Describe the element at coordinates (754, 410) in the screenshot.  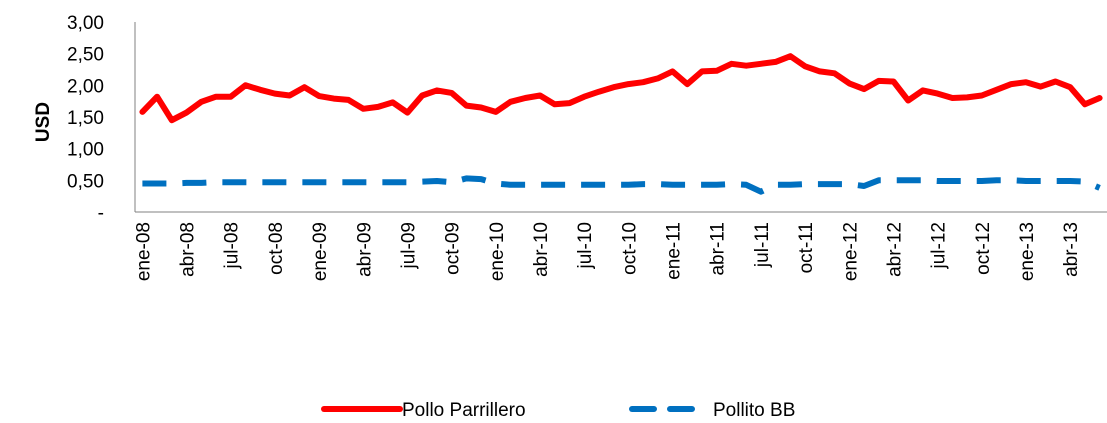
I see `legend-label-pollito-bb: Pollito BB` at that location.